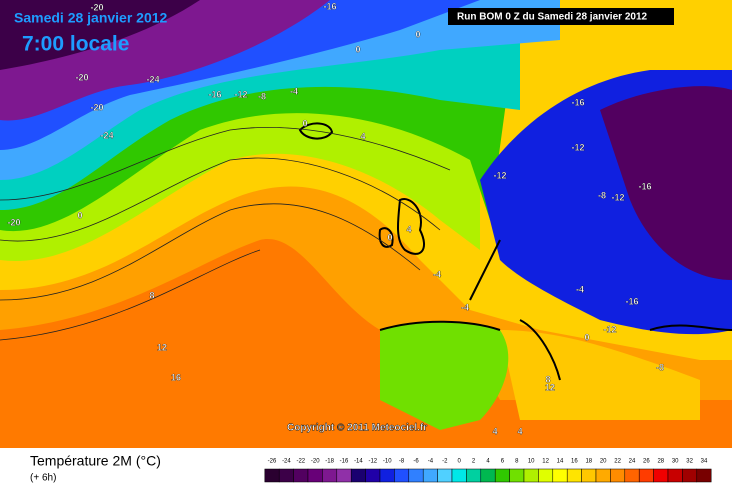  What do you see at coordinates (646, 462) in the screenshot?
I see `legend-tick-label: 26` at bounding box center [646, 462].